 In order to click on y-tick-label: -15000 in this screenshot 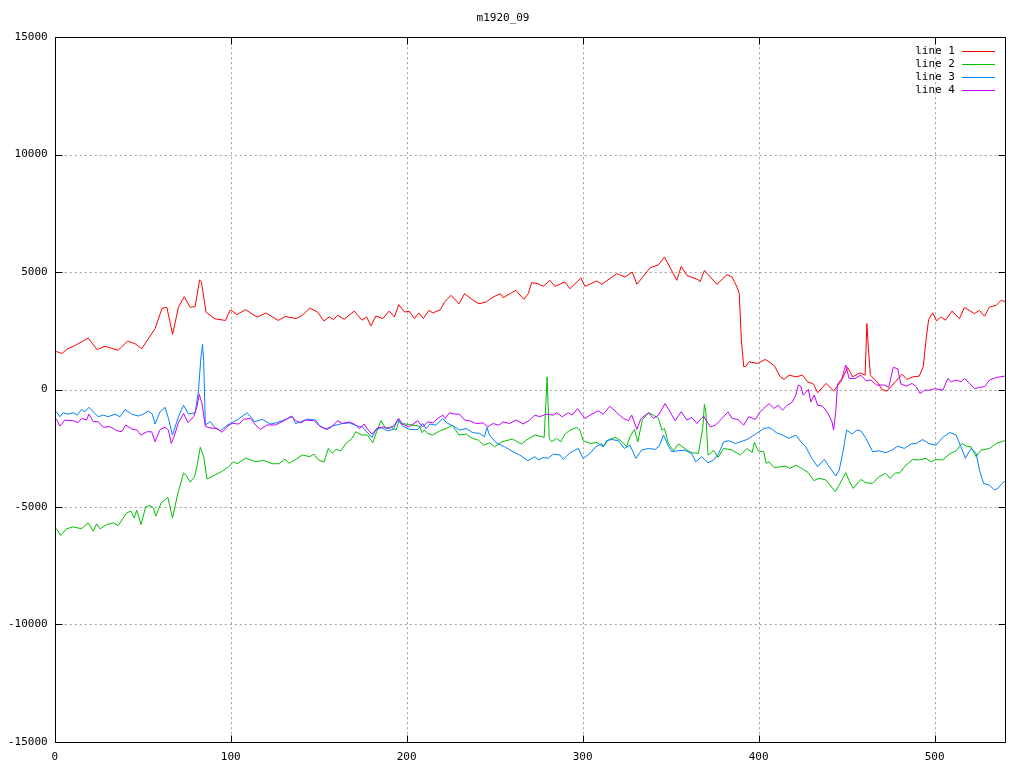, I will do `click(27, 741)`.